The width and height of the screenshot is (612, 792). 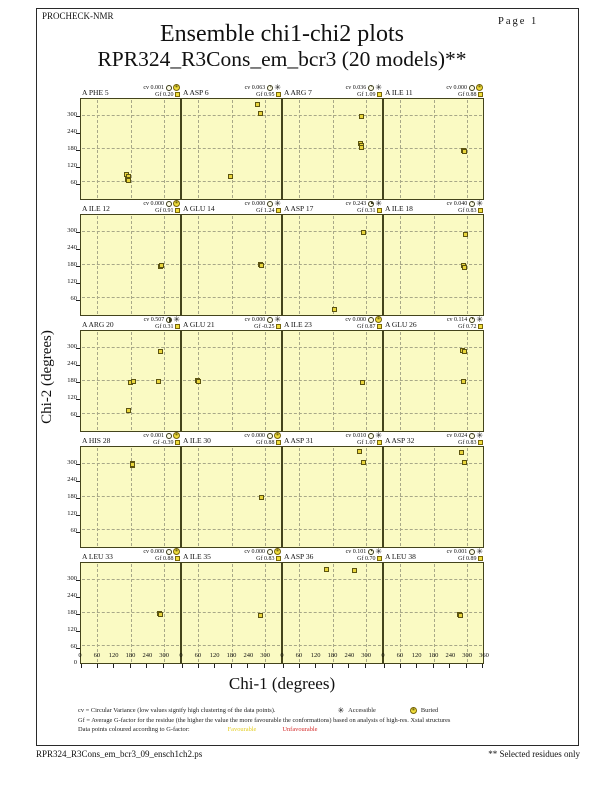 I want to click on cv-value: cv 0.024, so click(x=457, y=435).